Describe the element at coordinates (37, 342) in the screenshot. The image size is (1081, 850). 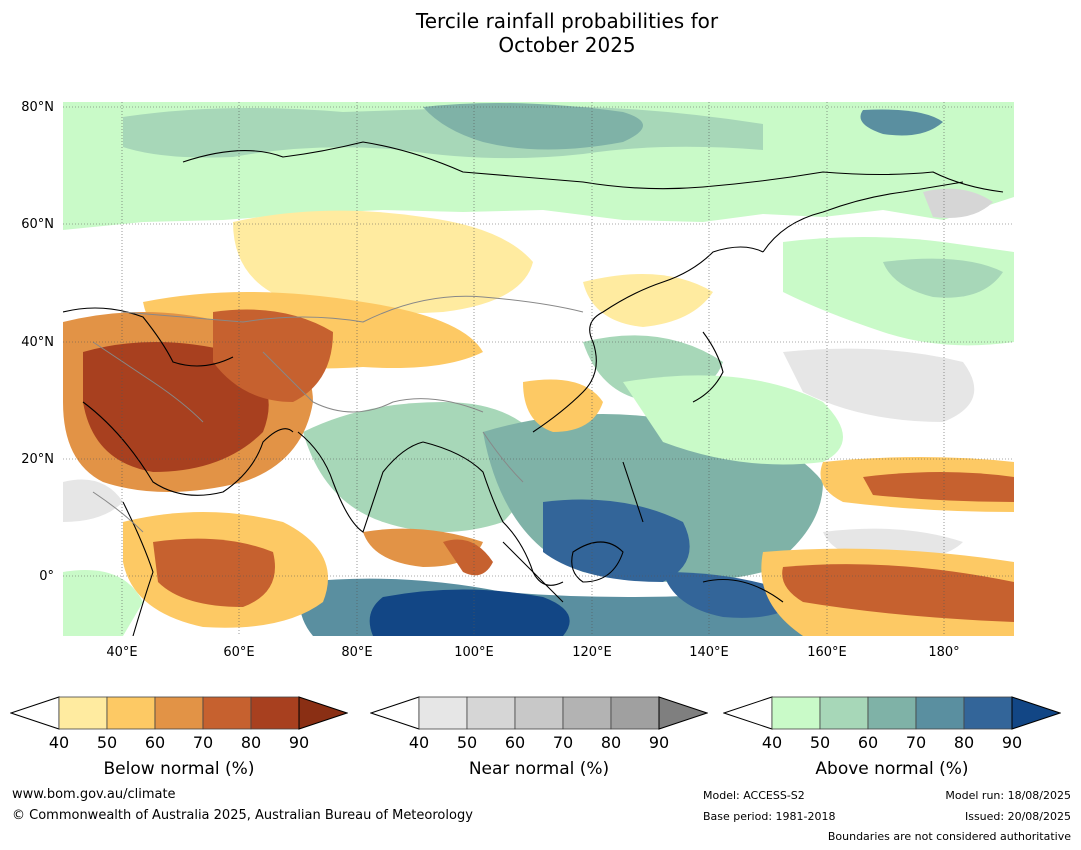
I see `lat-label-40n: 40°N` at that location.